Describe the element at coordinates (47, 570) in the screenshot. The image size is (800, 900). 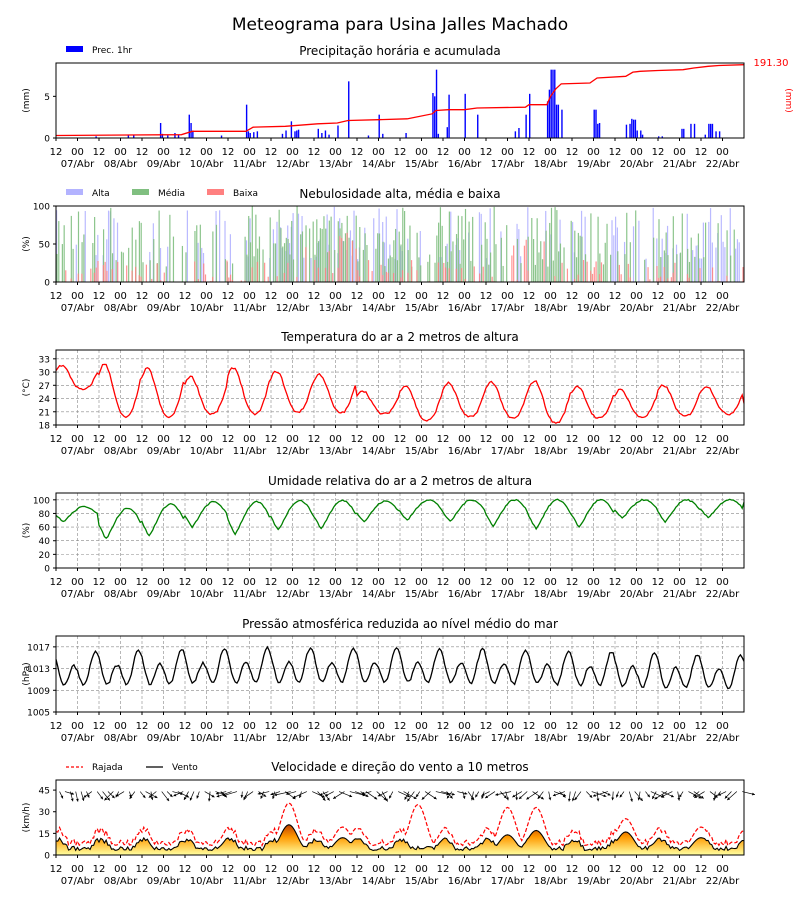
I see `y-tick-label: 0` at that location.